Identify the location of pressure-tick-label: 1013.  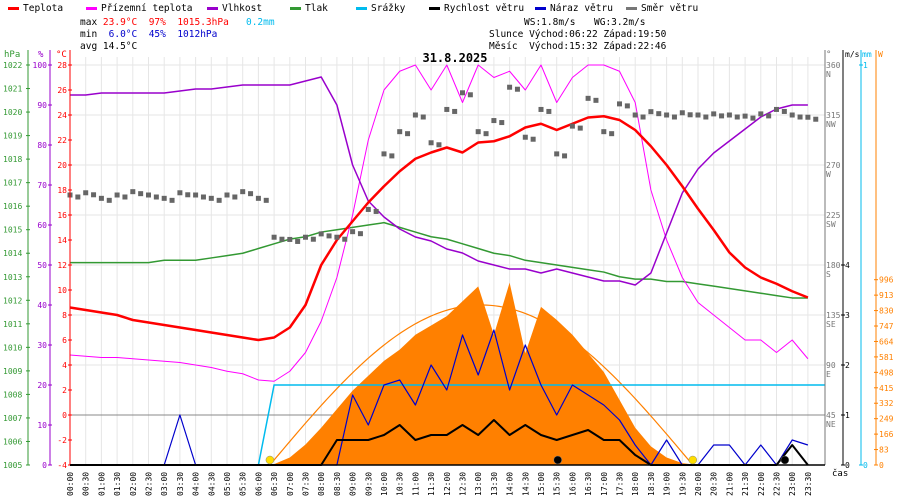
(12, 277).